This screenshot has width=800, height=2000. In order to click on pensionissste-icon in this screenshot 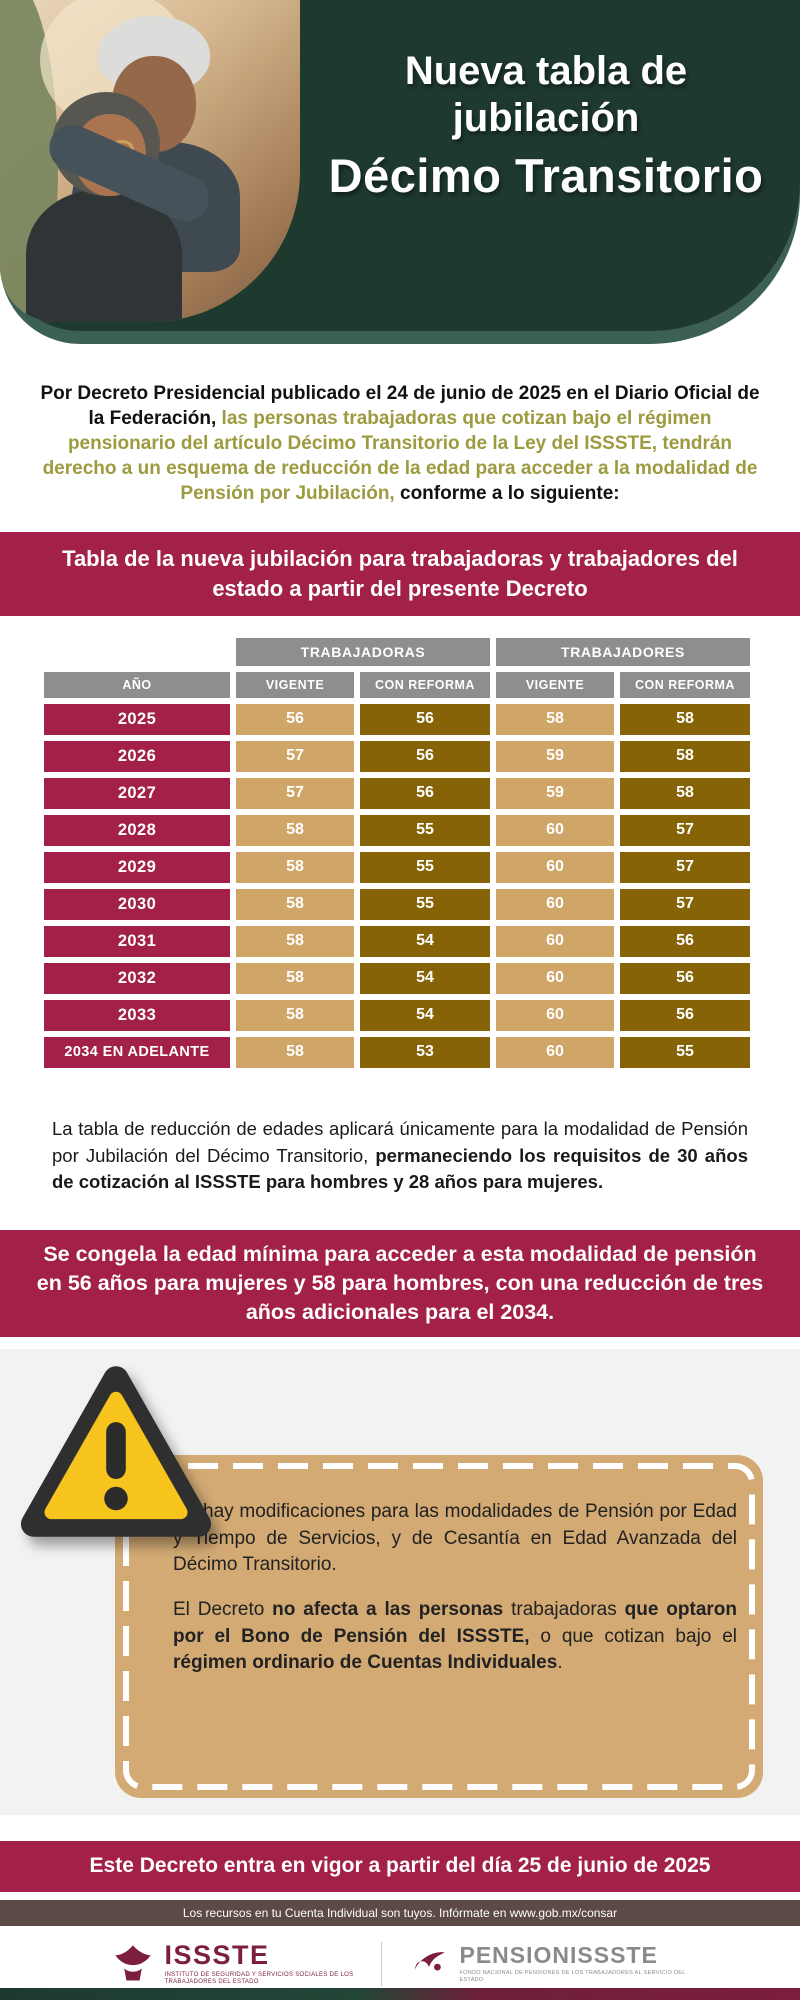, I will do `click(429, 1962)`.